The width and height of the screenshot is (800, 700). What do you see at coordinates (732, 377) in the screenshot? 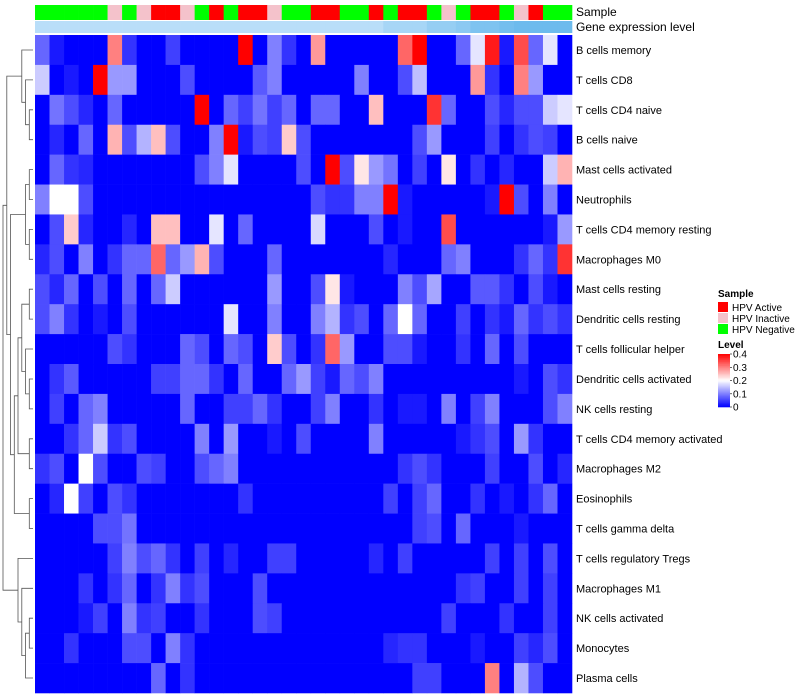
I see `level-legend: Level 0.4 0.3 0.2 0.1 0` at bounding box center [732, 377].